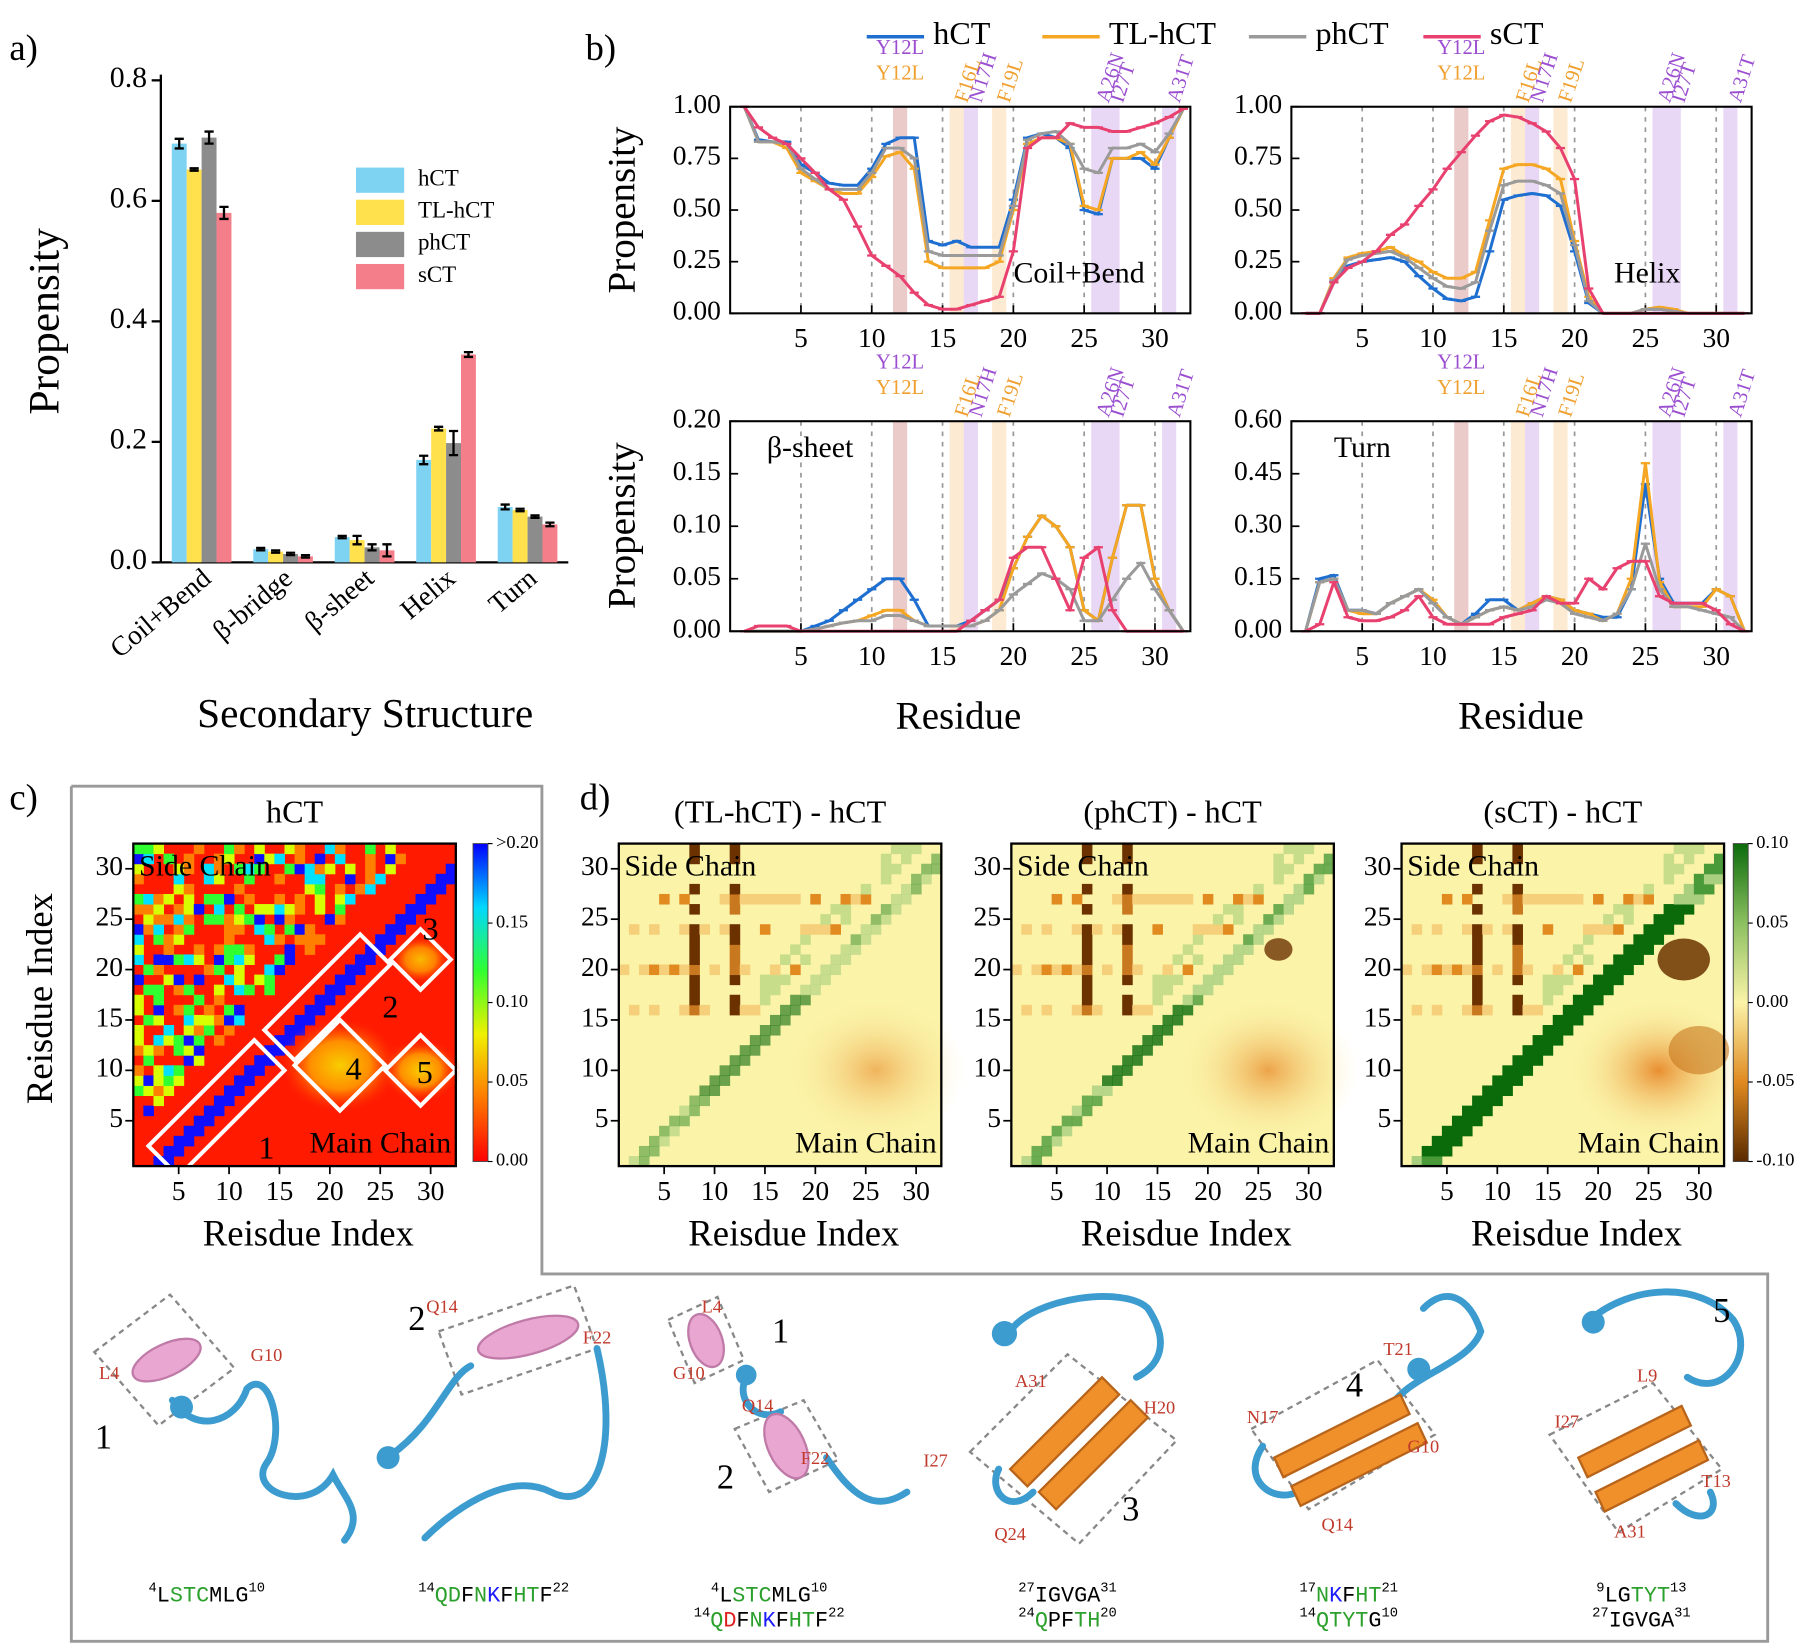 This screenshot has width=1800, height=1647. What do you see at coordinates (1263, 1417) in the screenshot?
I see `residue-label: N17` at bounding box center [1263, 1417].